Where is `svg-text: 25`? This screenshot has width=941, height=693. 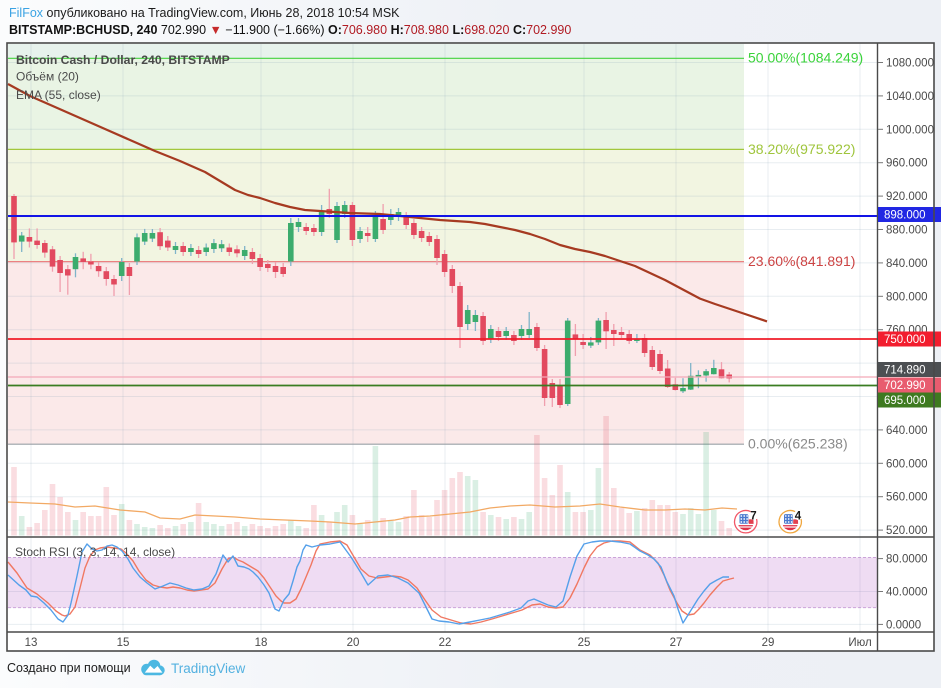
svg-text: 25 is located at coordinates (584, 643).